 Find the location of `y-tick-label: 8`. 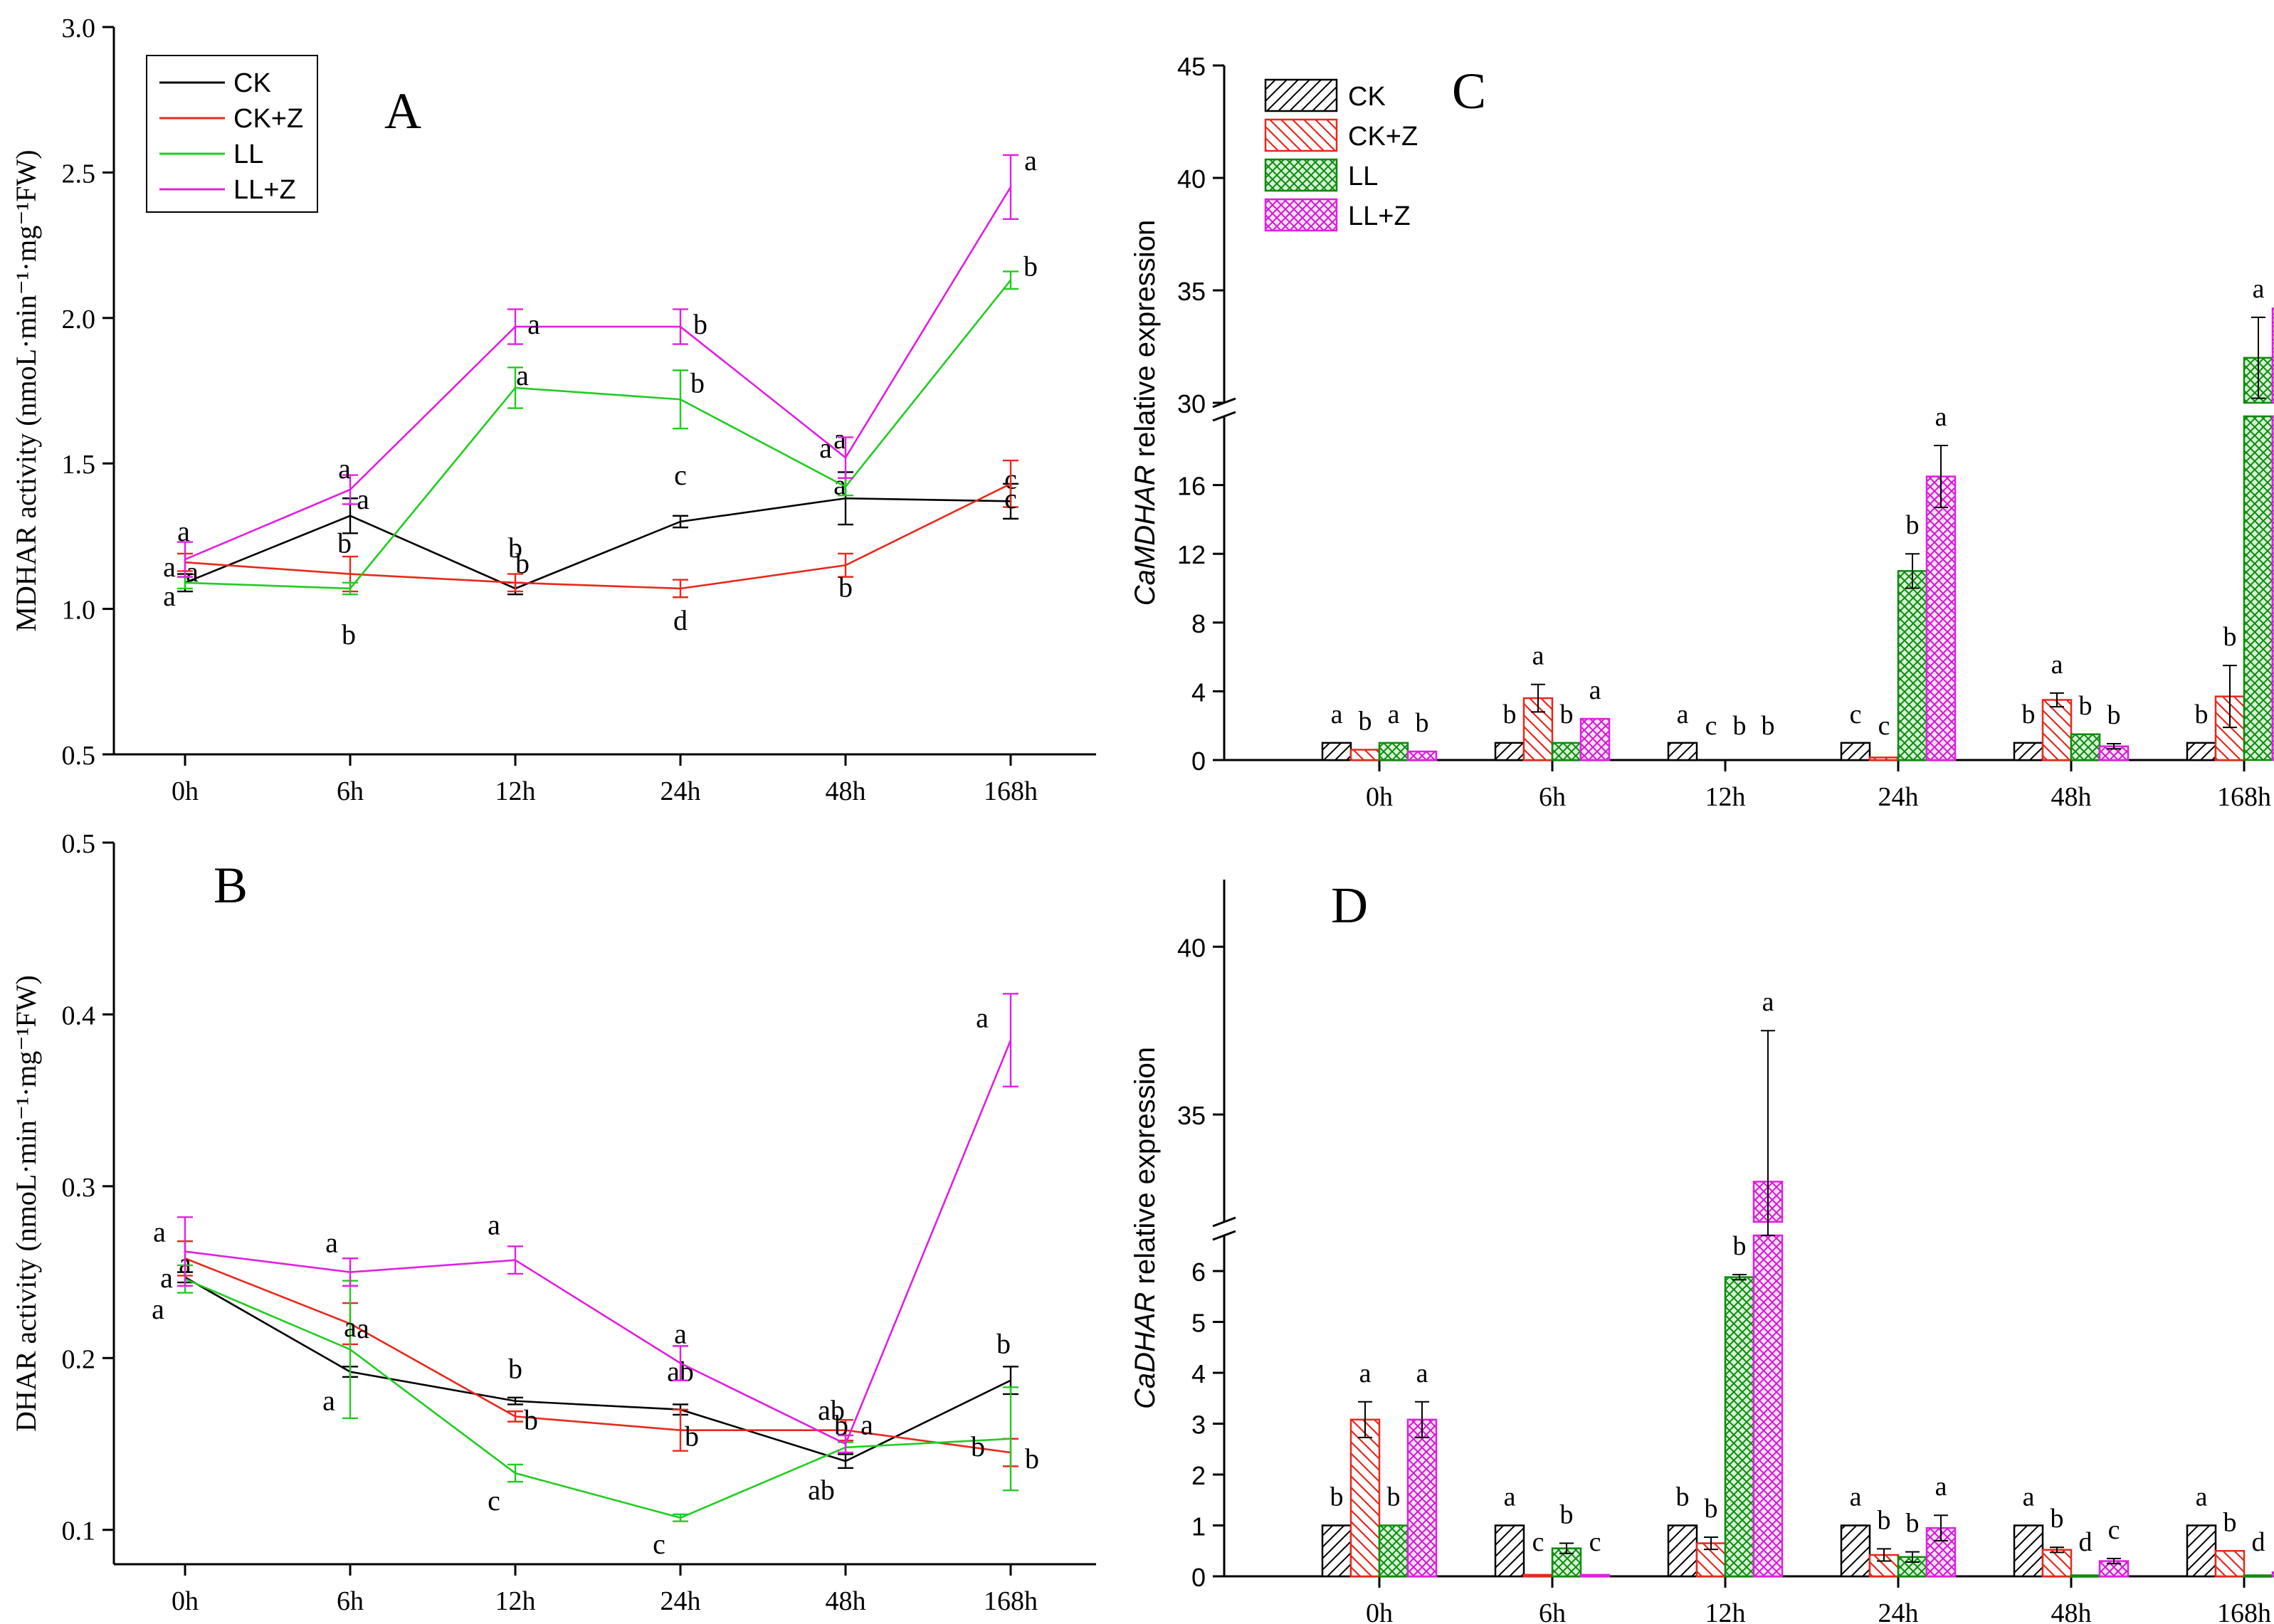

y-tick-label: 8 is located at coordinates (1198, 623).